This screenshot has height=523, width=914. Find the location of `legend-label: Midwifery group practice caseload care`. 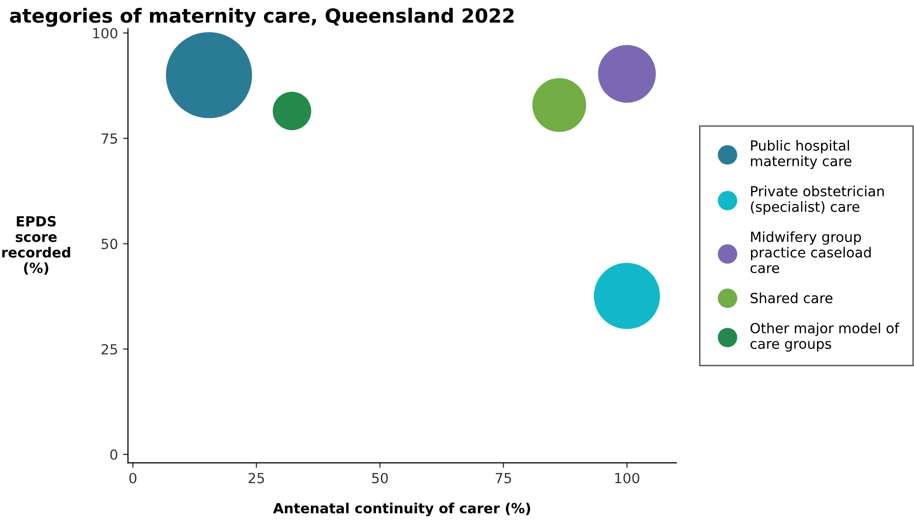

legend-label: Midwifery group practice caseload care is located at coordinates (810, 252).